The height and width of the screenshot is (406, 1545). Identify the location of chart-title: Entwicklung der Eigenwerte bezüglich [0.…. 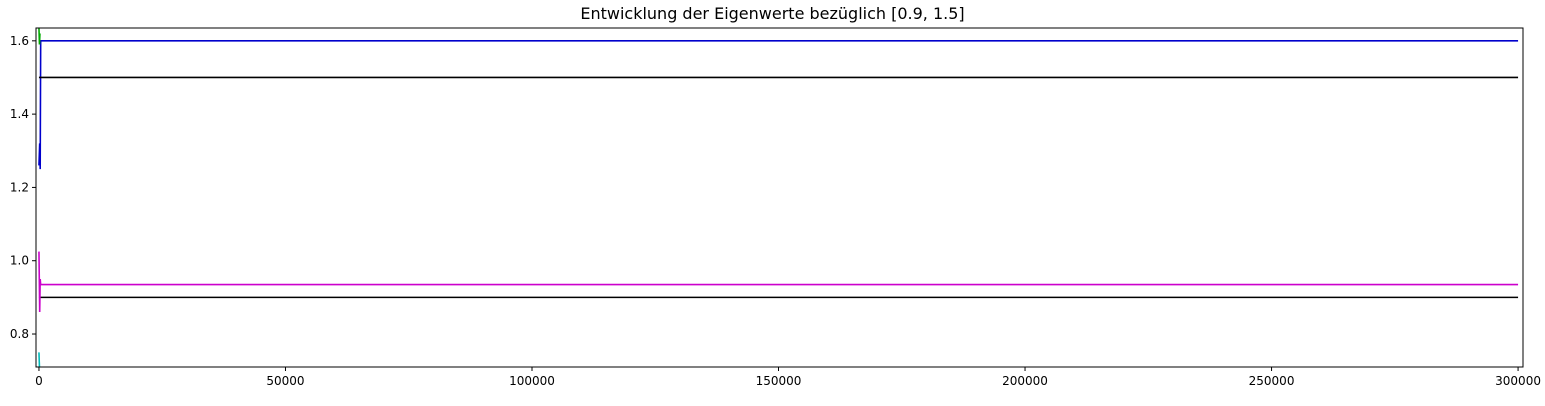
(772, 13).